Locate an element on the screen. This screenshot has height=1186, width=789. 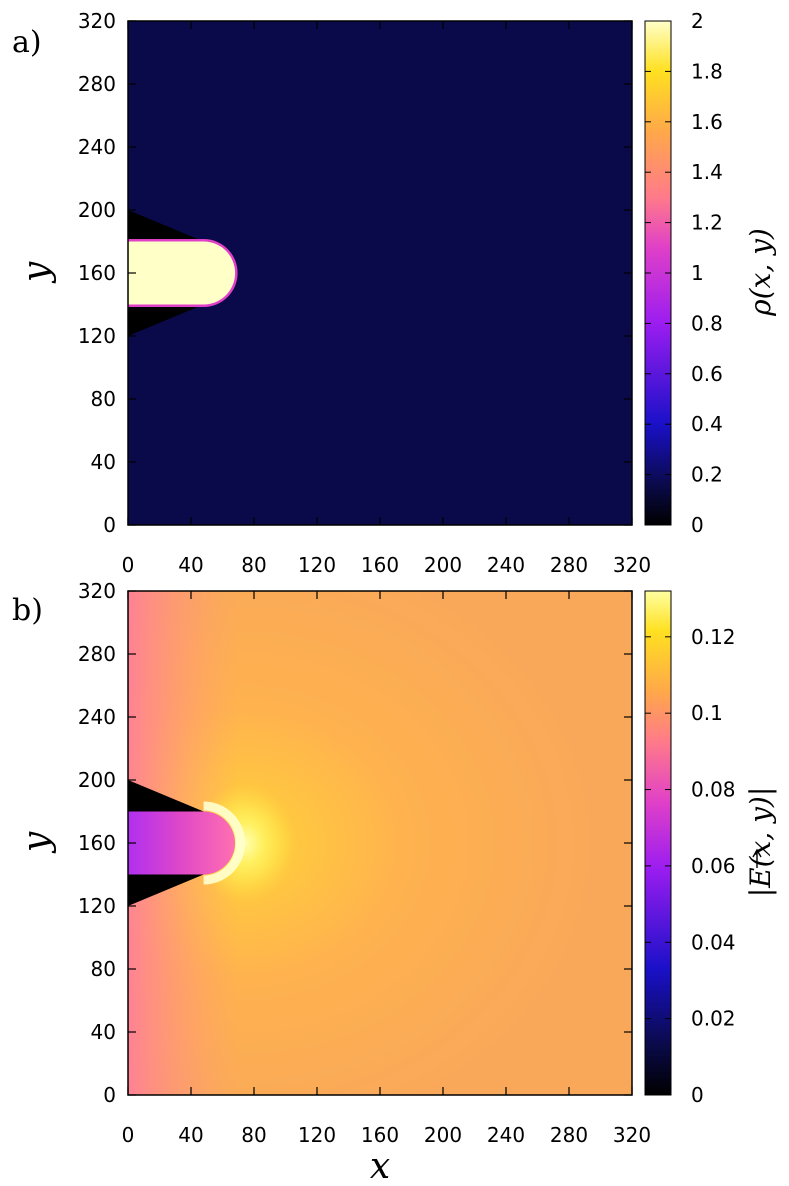
colorbar-tick-label: 0.4 is located at coordinates (707, 424).